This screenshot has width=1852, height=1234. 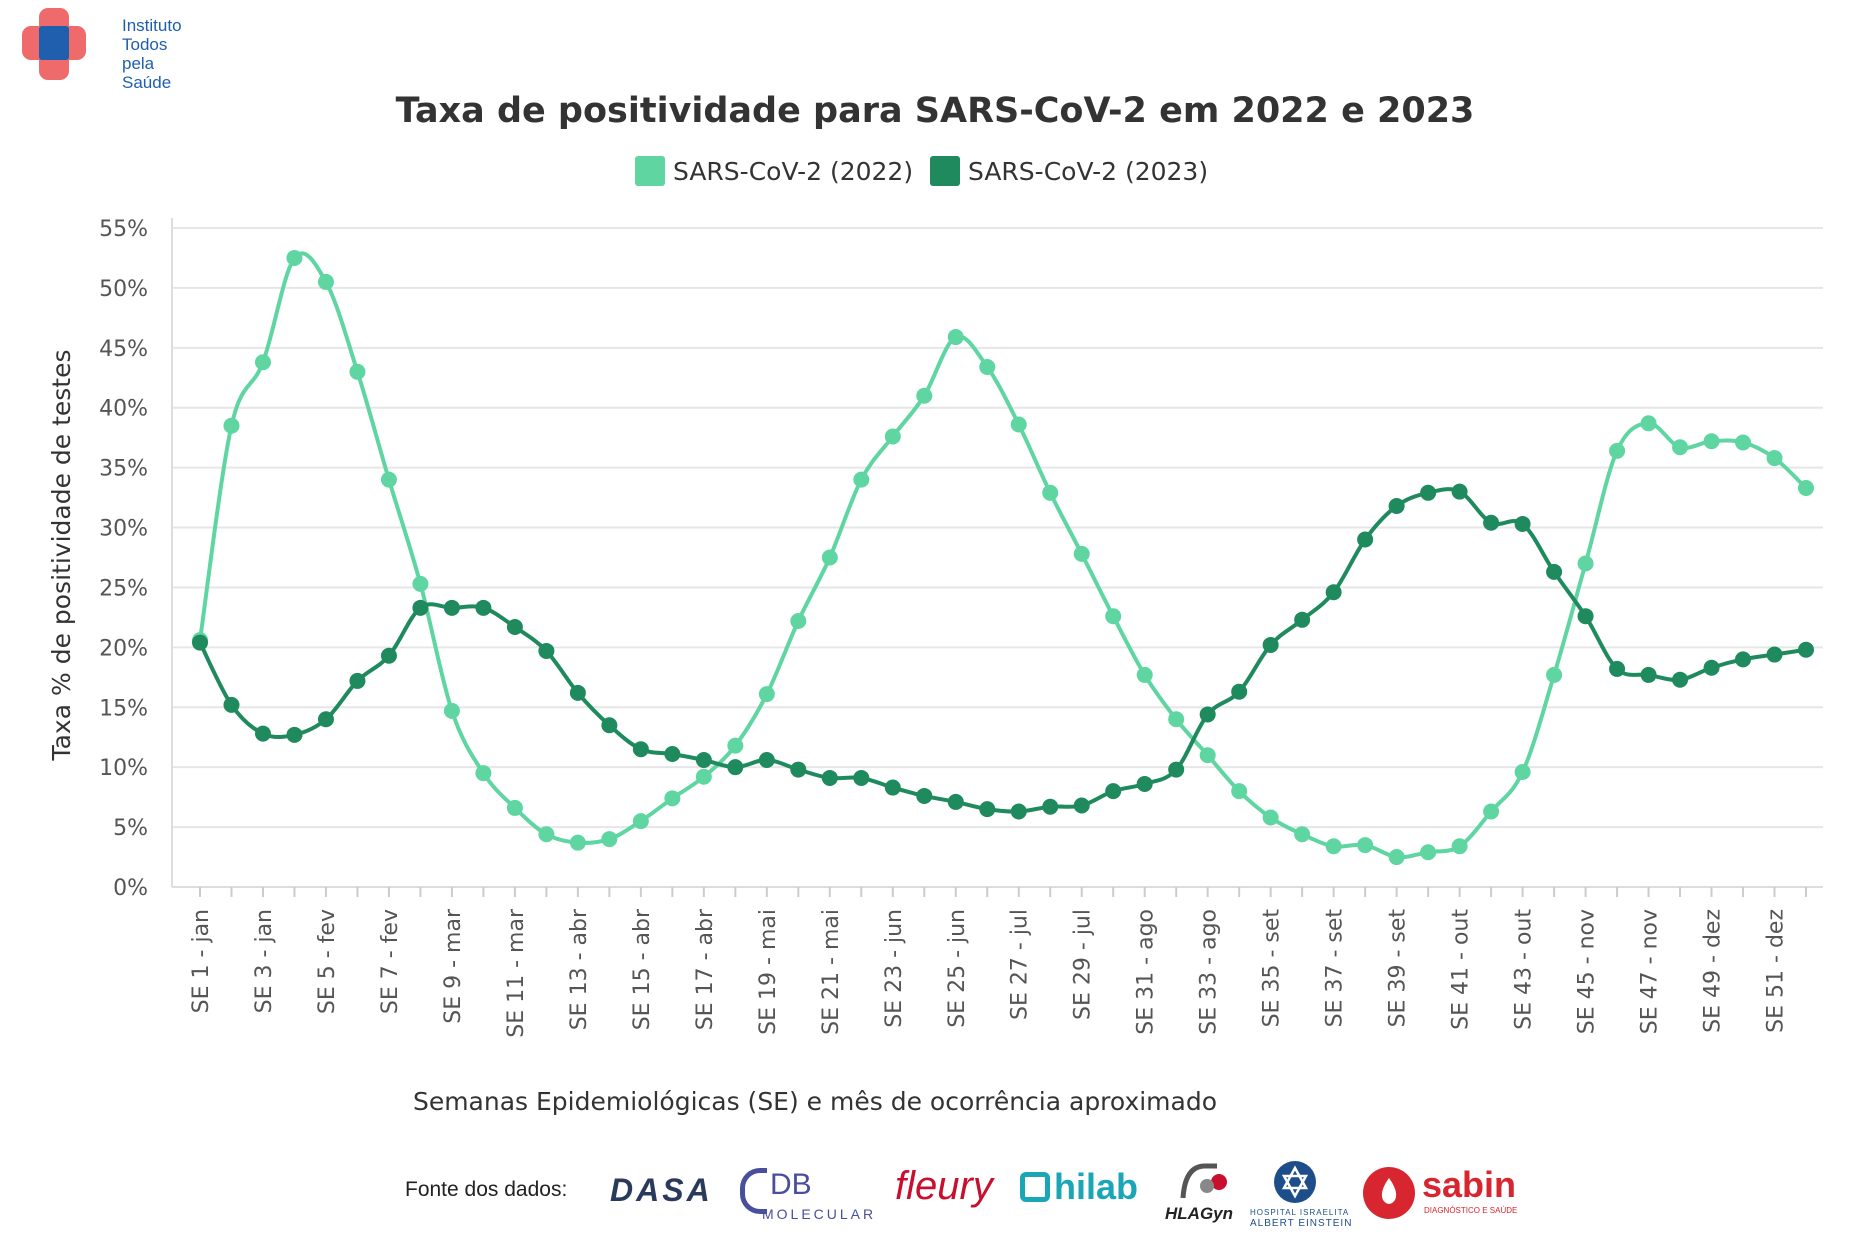 What do you see at coordinates (1300, 1195) in the screenshot?
I see `einstein-logo: HOSPITAL ISRAELITA ALBERT EINSTEIN` at bounding box center [1300, 1195].